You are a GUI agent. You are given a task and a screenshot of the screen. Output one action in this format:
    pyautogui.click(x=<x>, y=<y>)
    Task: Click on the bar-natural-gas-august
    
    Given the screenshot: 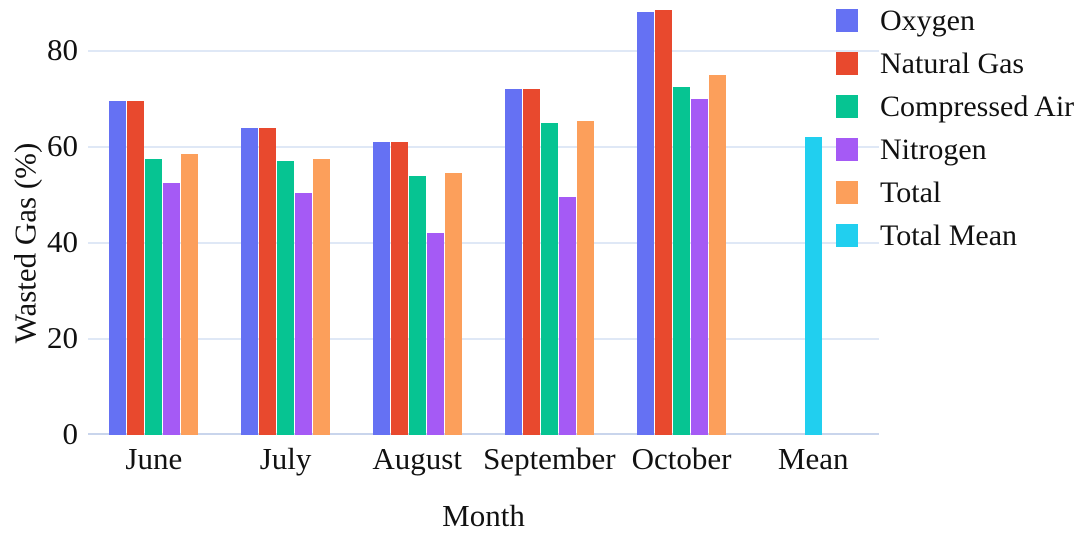 What is the action you would take?
    pyautogui.click(x=400, y=288)
    